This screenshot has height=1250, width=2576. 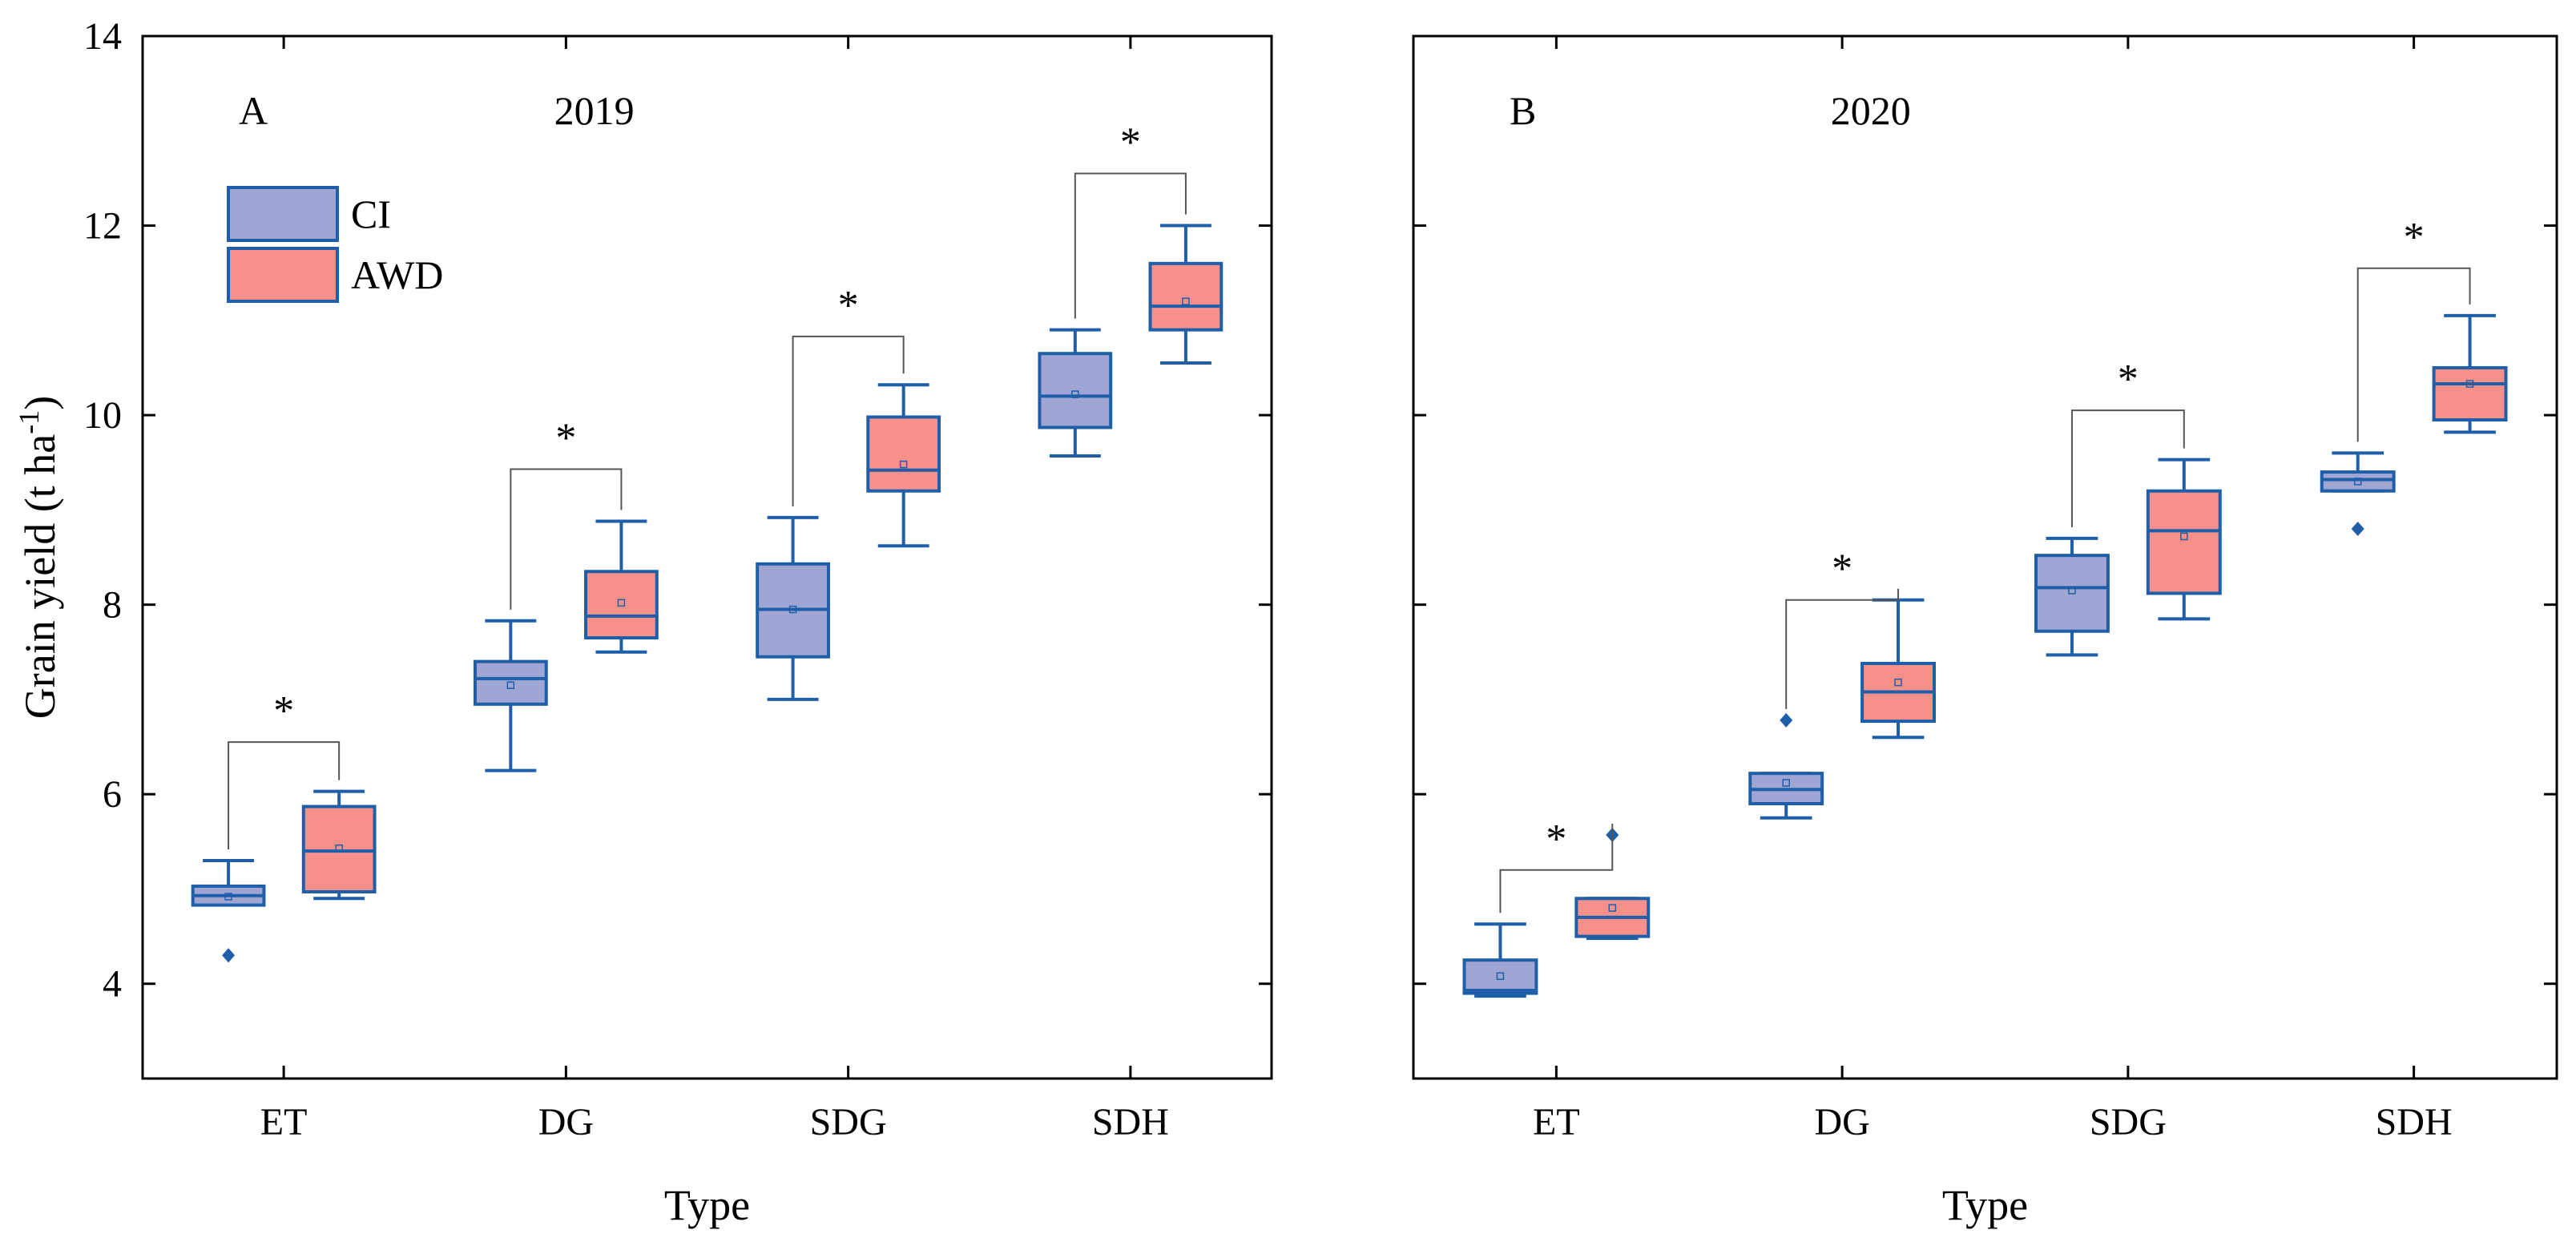 What do you see at coordinates (102, 227) in the screenshot?
I see `y-tick-label: 12` at bounding box center [102, 227].